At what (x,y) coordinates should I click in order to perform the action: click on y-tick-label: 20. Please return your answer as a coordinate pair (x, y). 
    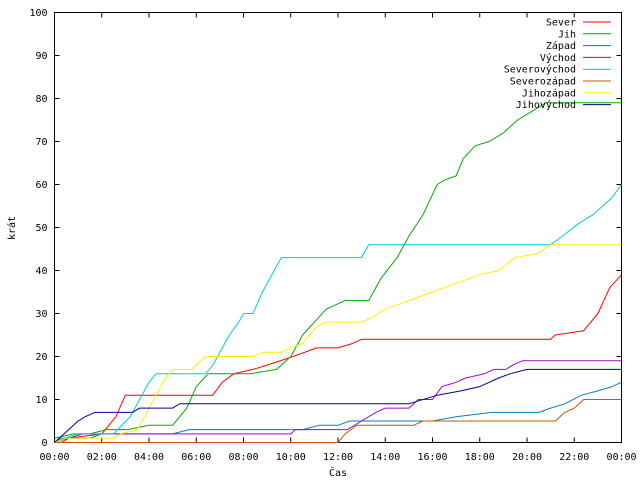
    Looking at the image, I should click on (41, 357).